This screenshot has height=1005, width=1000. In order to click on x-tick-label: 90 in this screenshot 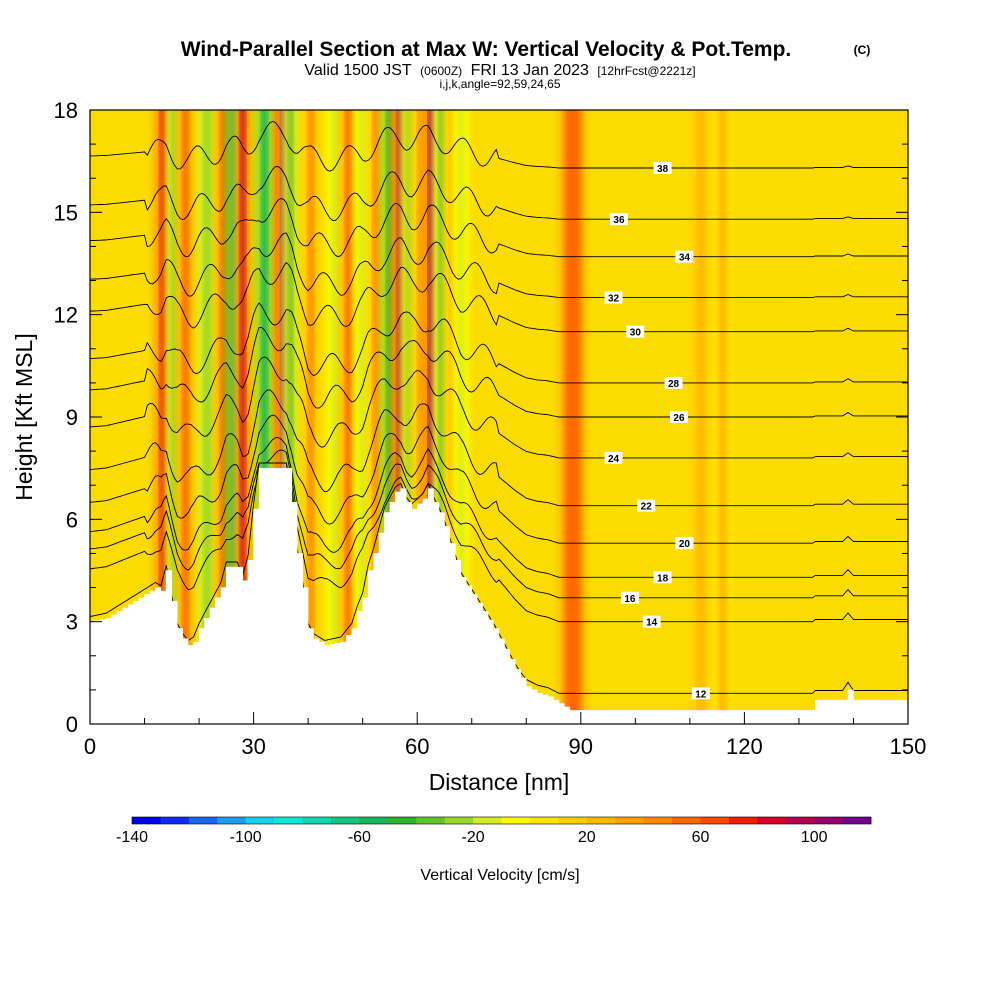, I will do `click(581, 746)`.